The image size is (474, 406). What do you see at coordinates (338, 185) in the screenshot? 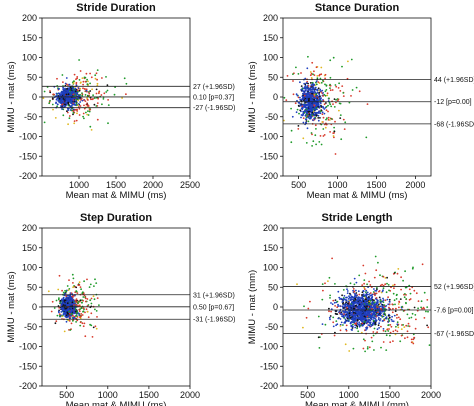
I see `x-tick-label: 1000` at bounding box center [338, 185].